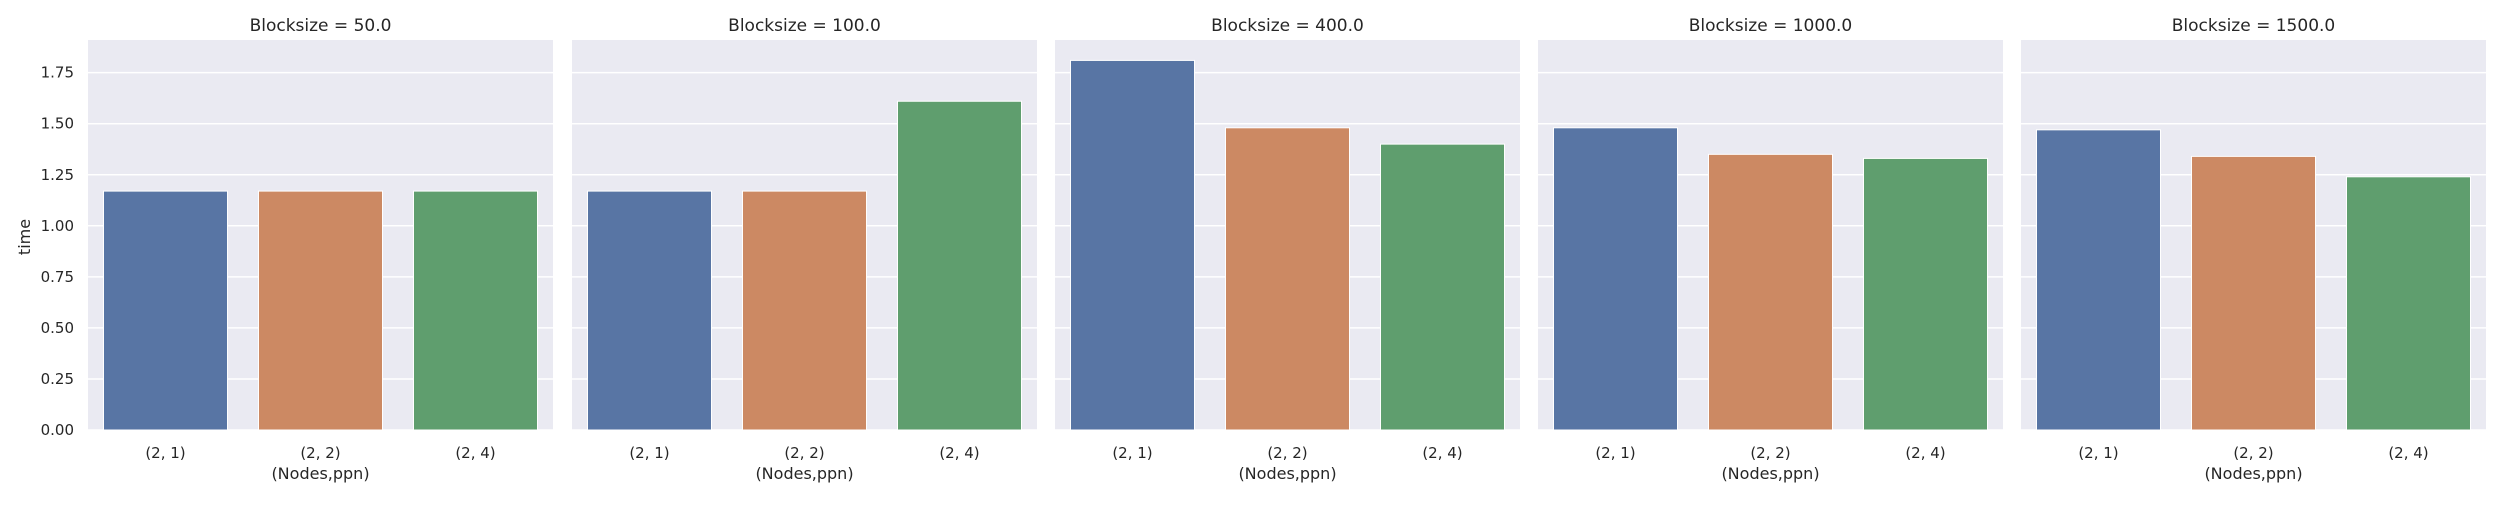 The image size is (2500, 505). Describe the element at coordinates (57, 430) in the screenshot. I see `y-tick-label: 0.00` at that location.